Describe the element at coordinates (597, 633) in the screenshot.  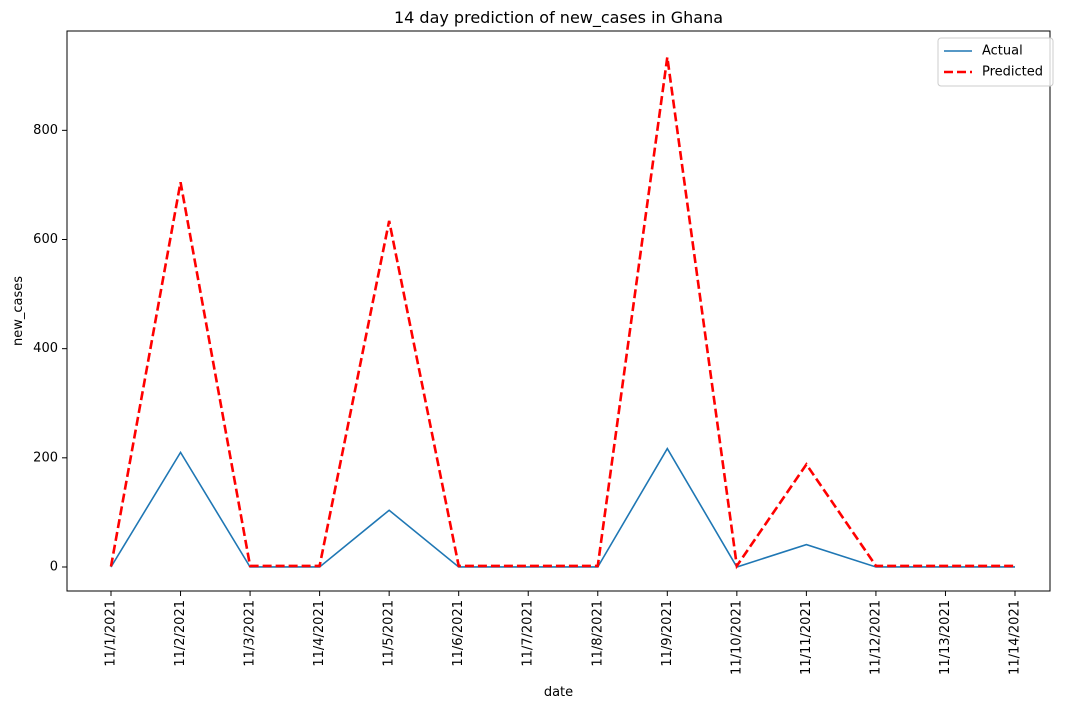
I see `x-tick-label: 11/8/2021` at that location.